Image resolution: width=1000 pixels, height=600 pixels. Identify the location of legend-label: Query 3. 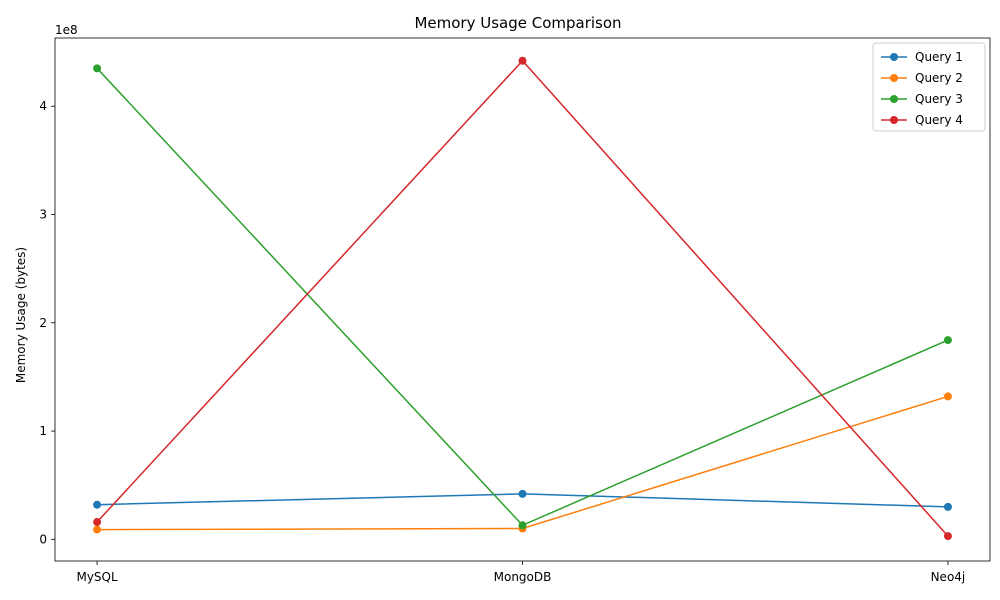
(939, 99).